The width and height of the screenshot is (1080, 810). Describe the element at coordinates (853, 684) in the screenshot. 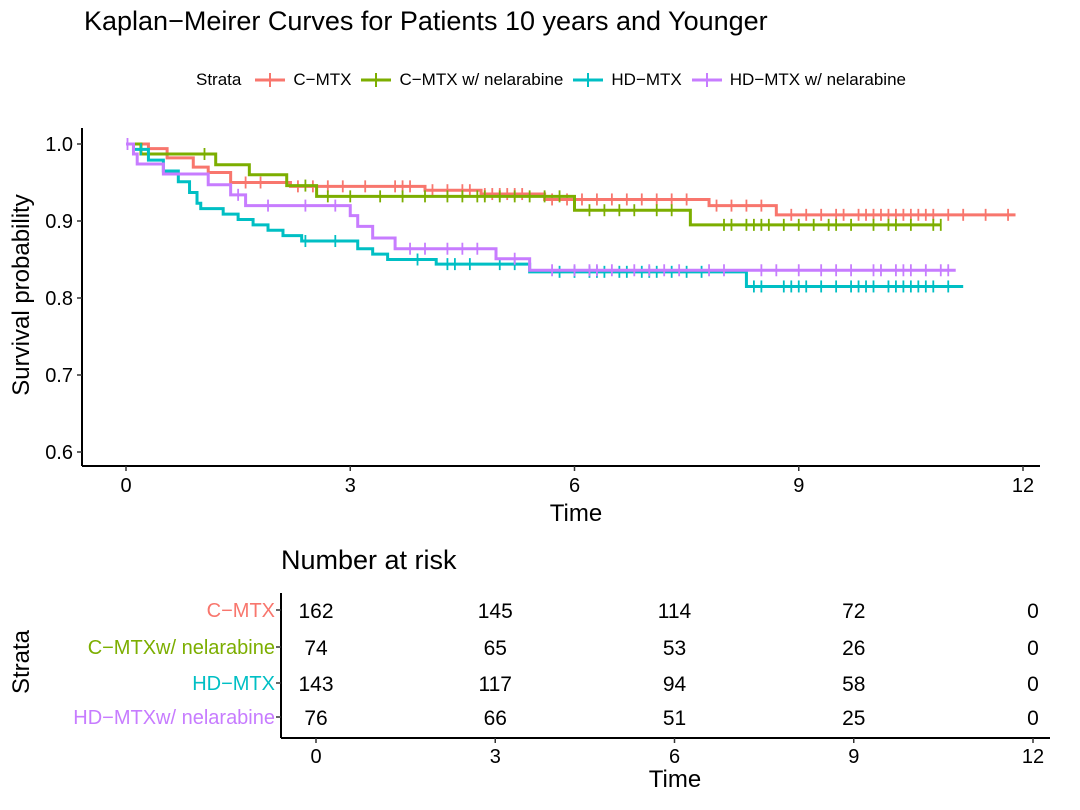

I see `risk-count: 58` at that location.